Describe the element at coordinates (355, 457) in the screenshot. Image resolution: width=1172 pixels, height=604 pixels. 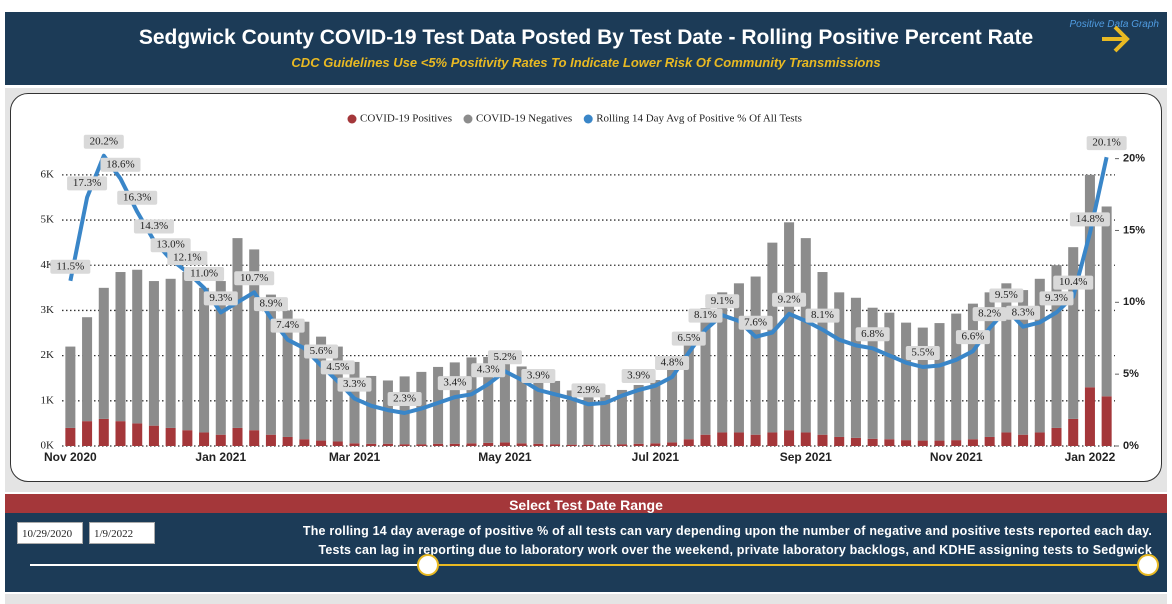
I see `x-tick-label: Mar 2021` at that location.